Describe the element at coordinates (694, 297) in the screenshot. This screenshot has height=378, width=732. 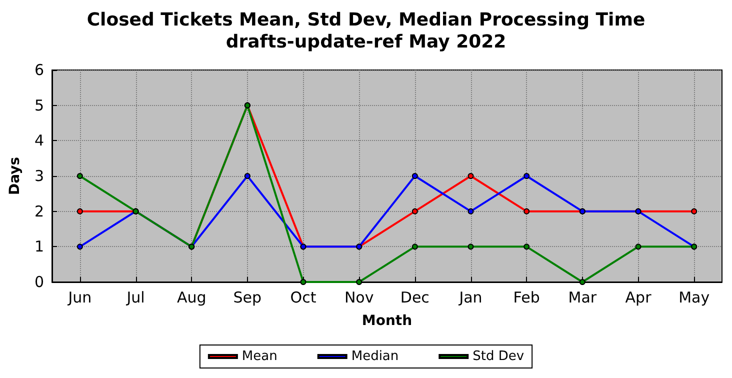
I see `x-tick-label: May` at that location.